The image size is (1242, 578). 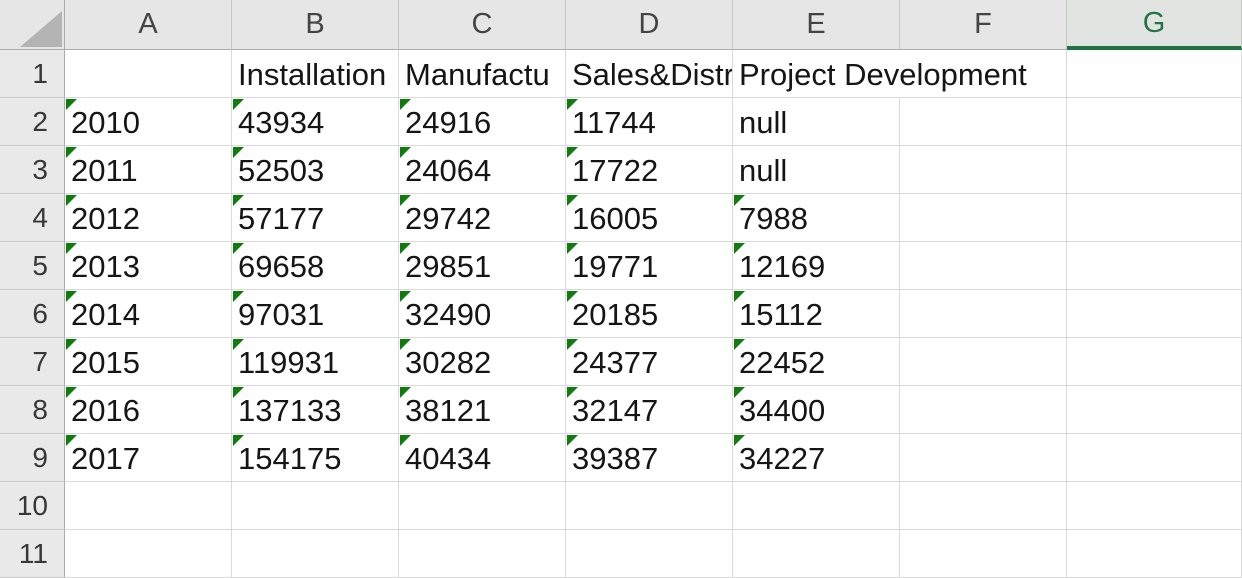 I want to click on cell-C6: 32490, so click(x=482, y=314).